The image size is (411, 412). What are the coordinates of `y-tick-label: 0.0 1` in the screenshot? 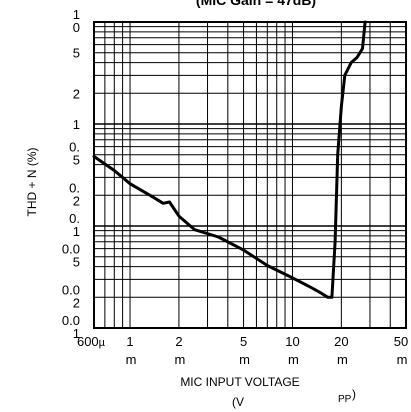 It's located at (71, 327).